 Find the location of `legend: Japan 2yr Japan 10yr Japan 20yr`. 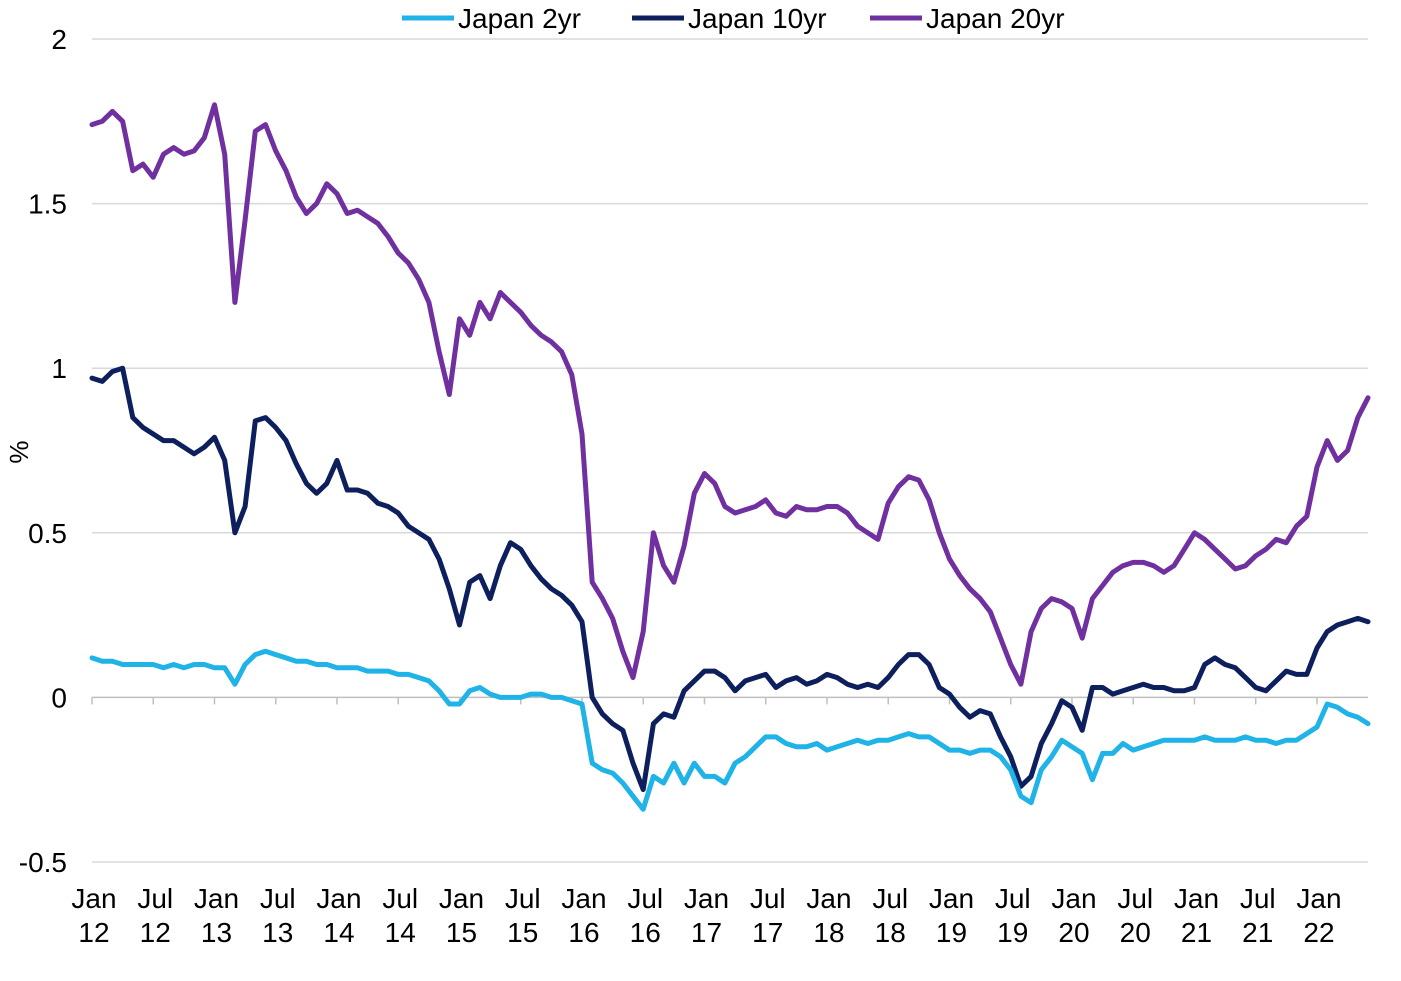

legend: Japan 2yr Japan 10yr Japan 20yr is located at coordinates (733, 18).